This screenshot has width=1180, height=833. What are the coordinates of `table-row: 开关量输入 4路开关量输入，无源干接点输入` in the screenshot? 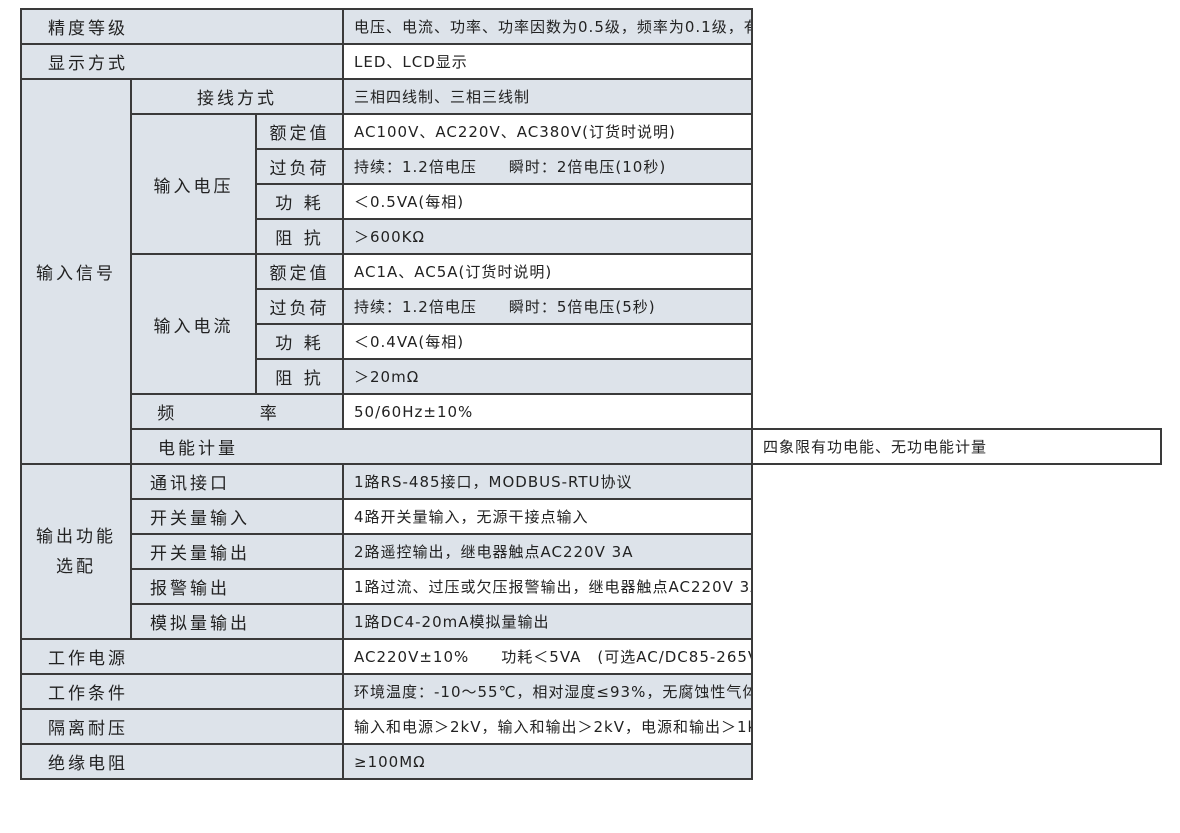 It's located at (591, 516).